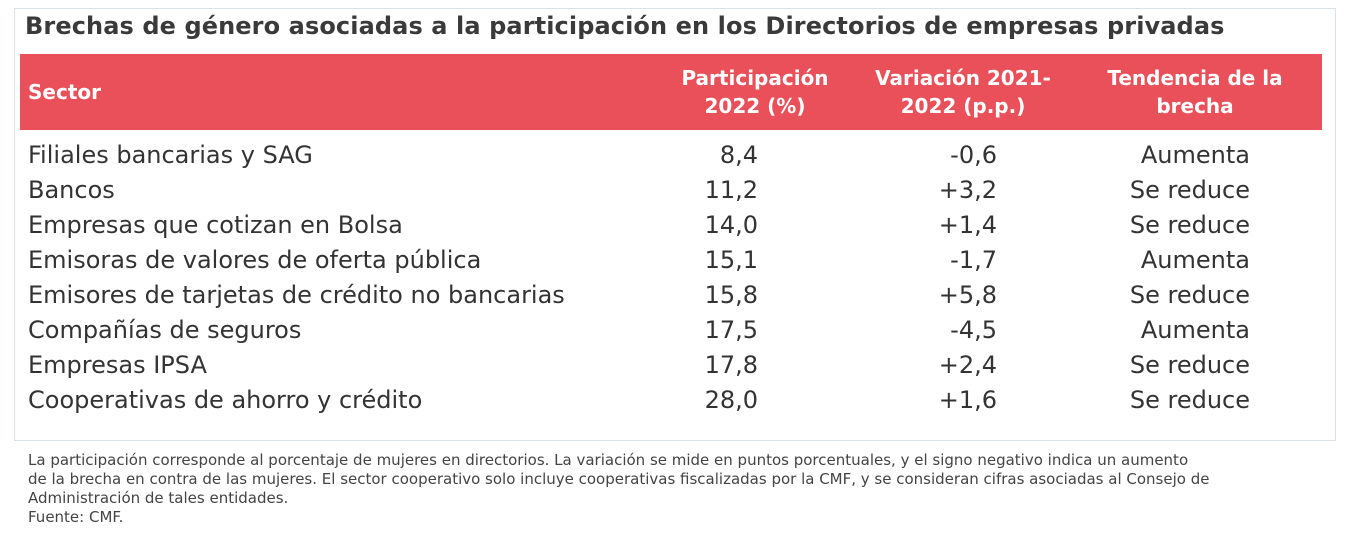 This screenshot has width=1349, height=539. I want to click on cell-sector: Filiales bancarias y SAG, so click(170, 155).